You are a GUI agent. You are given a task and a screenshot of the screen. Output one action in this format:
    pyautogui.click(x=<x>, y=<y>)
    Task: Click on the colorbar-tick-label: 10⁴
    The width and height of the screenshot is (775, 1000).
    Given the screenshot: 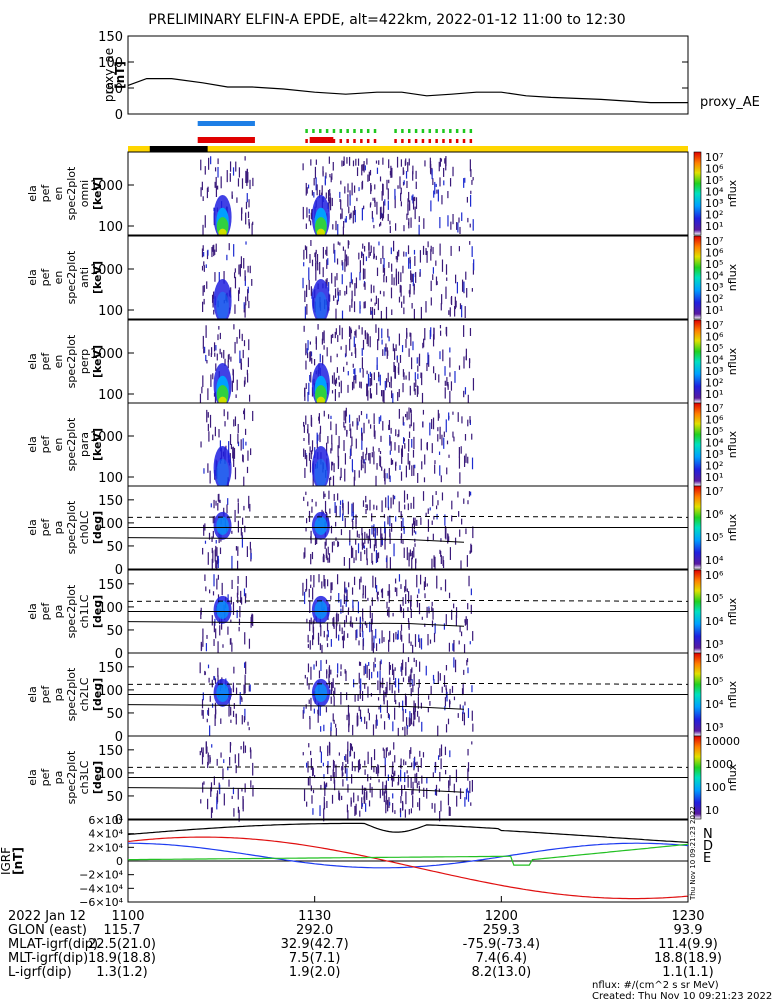 What is the action you would take?
    pyautogui.click(x=714, y=560)
    